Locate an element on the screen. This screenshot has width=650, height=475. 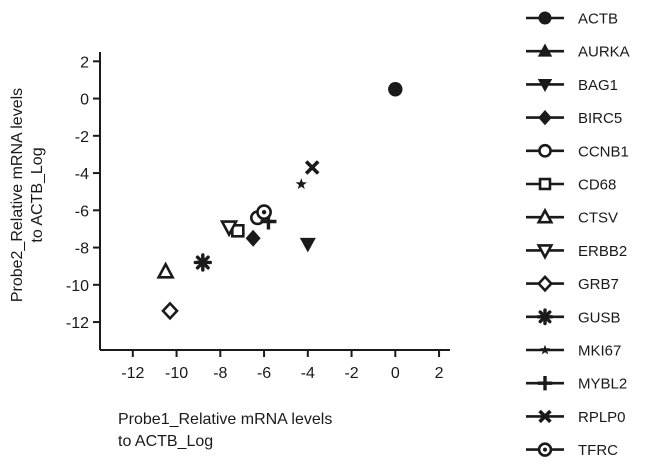
x-axis-title-line-2: to ACTB_Log is located at coordinates (165, 441).